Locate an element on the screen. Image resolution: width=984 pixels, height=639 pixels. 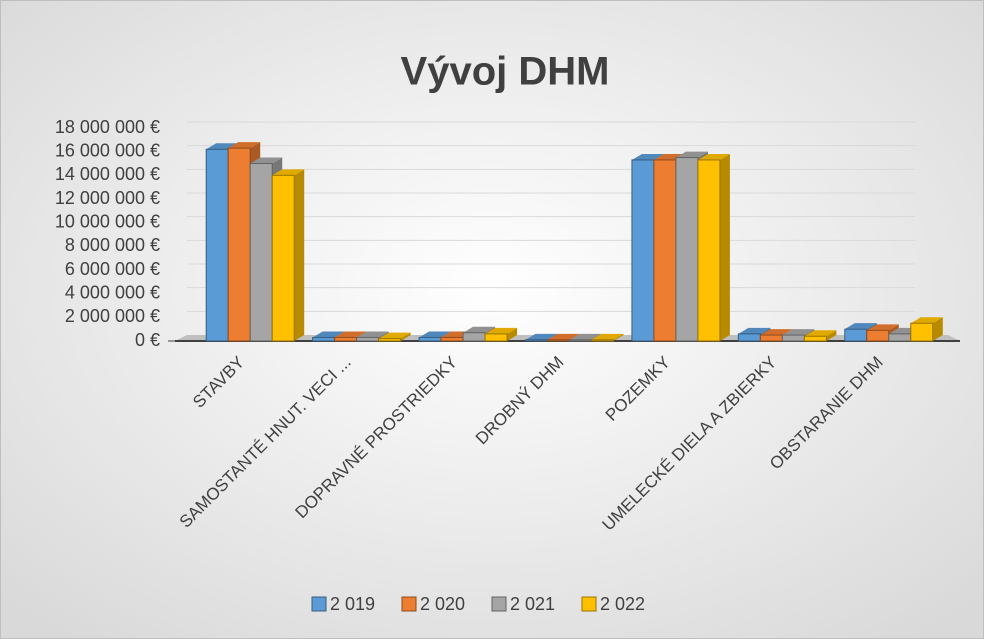
chart-title: Vývoj DHM is located at coordinates (505, 72).